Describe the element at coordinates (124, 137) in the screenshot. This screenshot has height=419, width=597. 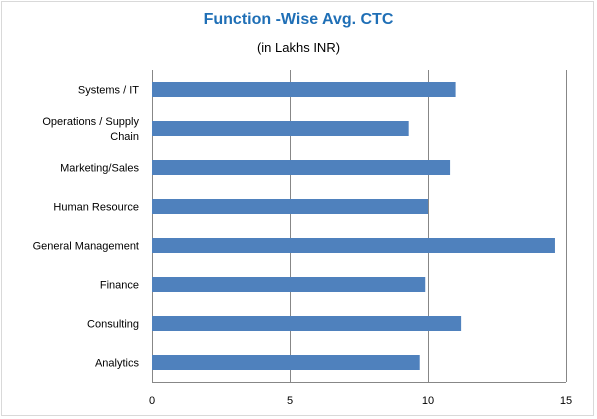
I see `category-label-1-line-1: Chain` at that location.